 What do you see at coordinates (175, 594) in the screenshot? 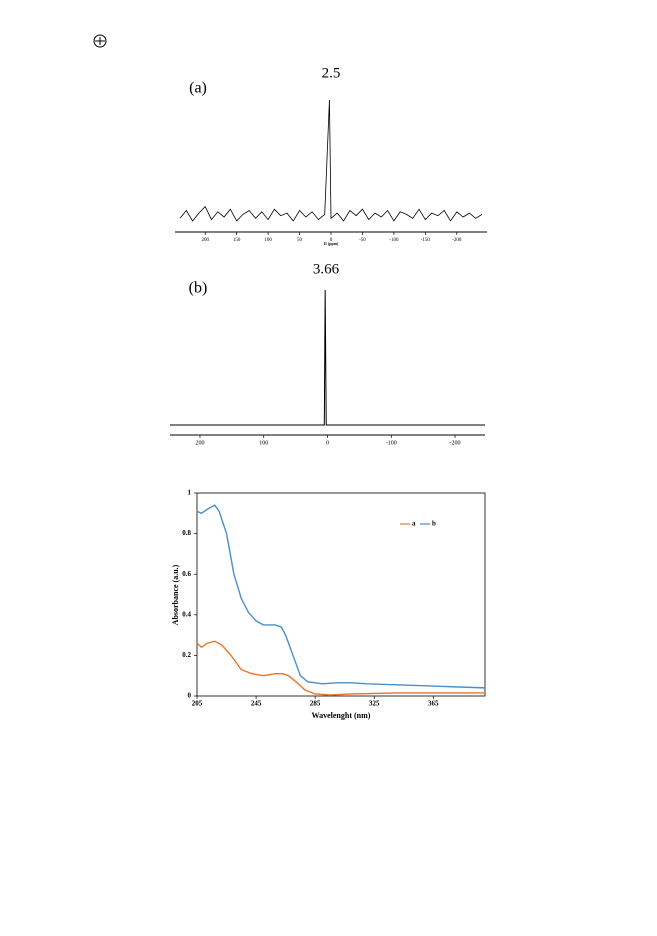
I see `y-axis-label: Absorbance (a.u.)` at bounding box center [175, 594].